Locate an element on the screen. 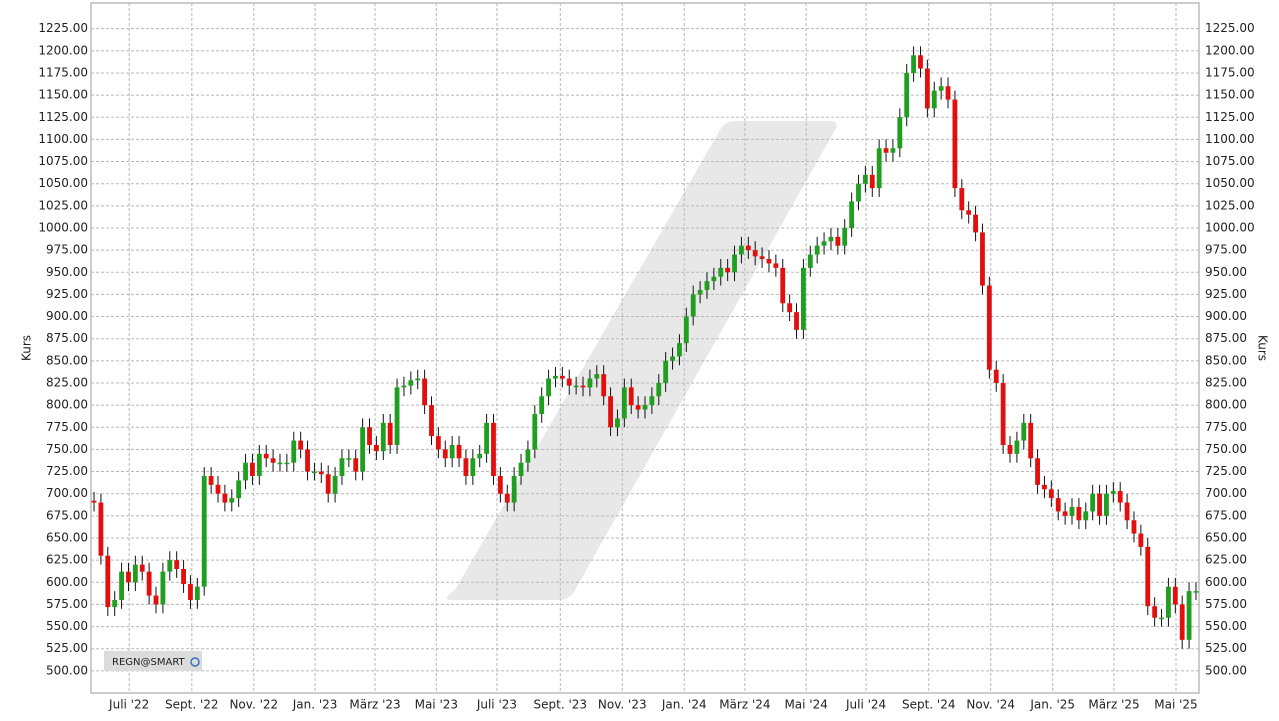 The height and width of the screenshot is (721, 1279). y2-tick-label: 1125.00 is located at coordinates (1230, 117).